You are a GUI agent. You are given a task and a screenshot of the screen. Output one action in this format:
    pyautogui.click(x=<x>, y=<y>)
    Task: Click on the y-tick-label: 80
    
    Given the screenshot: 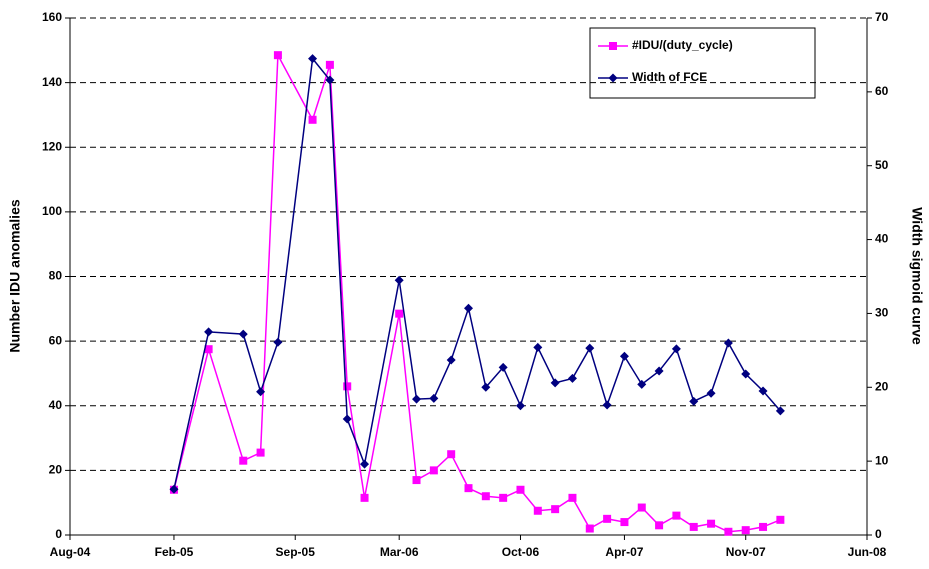 What is the action you would take?
    pyautogui.click(x=56, y=276)
    